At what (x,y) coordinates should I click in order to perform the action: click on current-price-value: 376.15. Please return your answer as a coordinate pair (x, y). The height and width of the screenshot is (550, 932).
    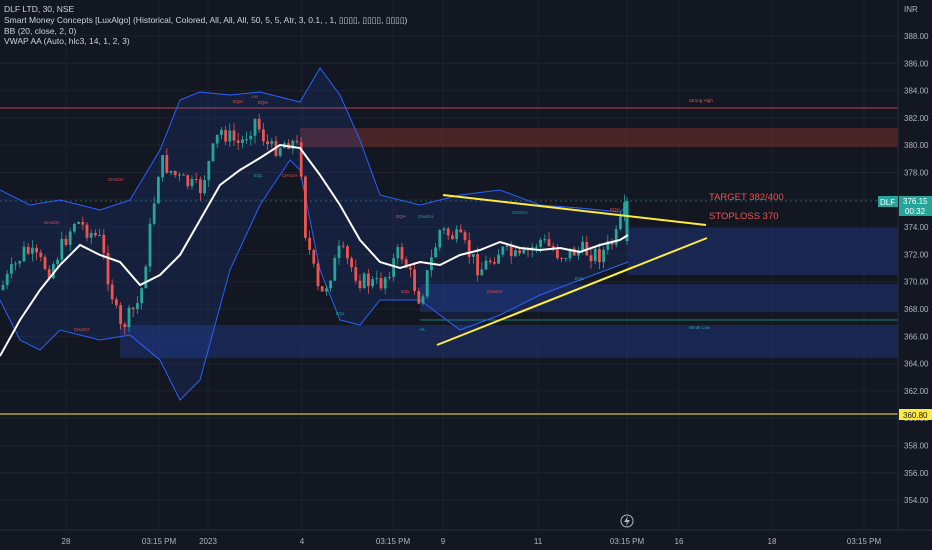
    Looking at the image, I should click on (915, 201).